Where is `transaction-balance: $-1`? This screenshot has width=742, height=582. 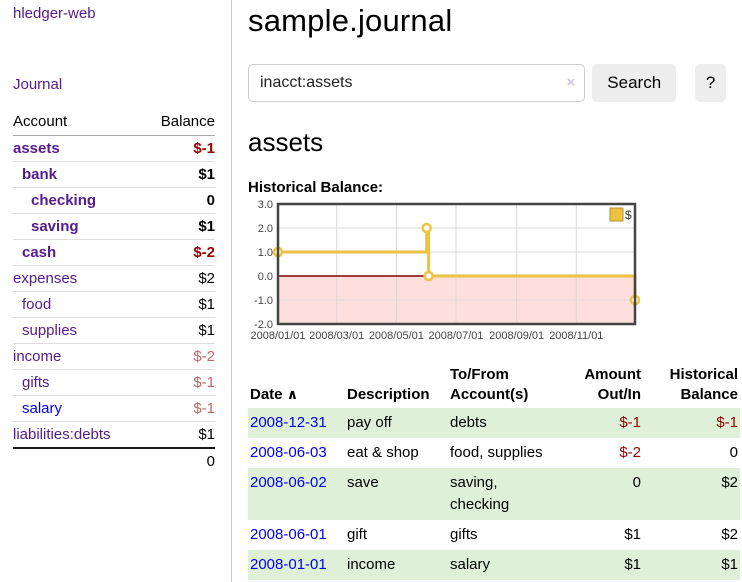
transaction-balance: $-1 is located at coordinates (727, 422).